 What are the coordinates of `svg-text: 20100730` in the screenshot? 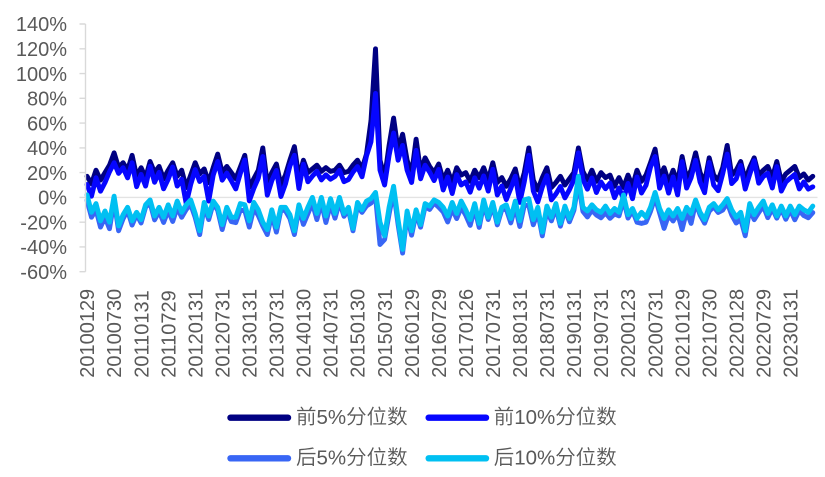 It's located at (115, 333).